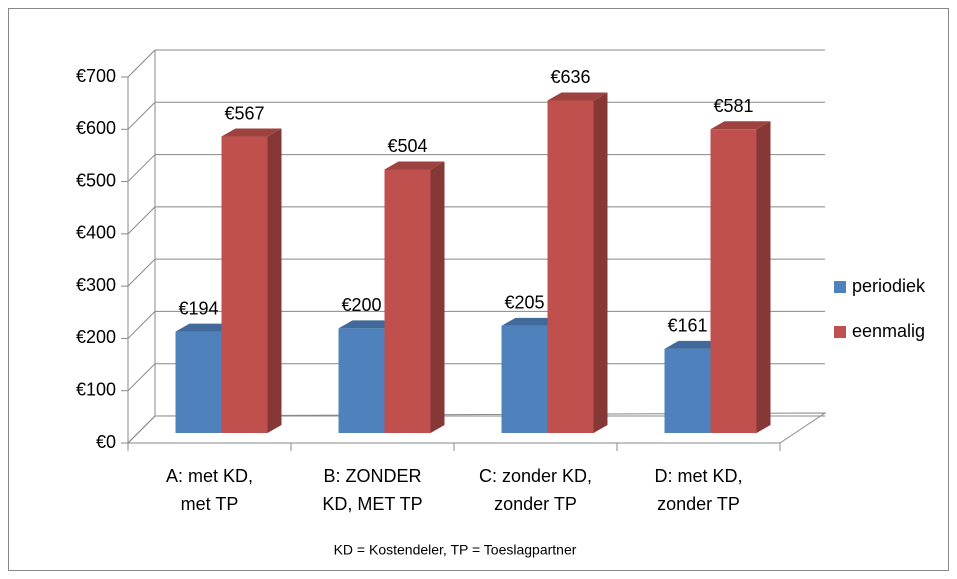 The image size is (957, 579). I want to click on legend-label: periodiek, so click(889, 286).